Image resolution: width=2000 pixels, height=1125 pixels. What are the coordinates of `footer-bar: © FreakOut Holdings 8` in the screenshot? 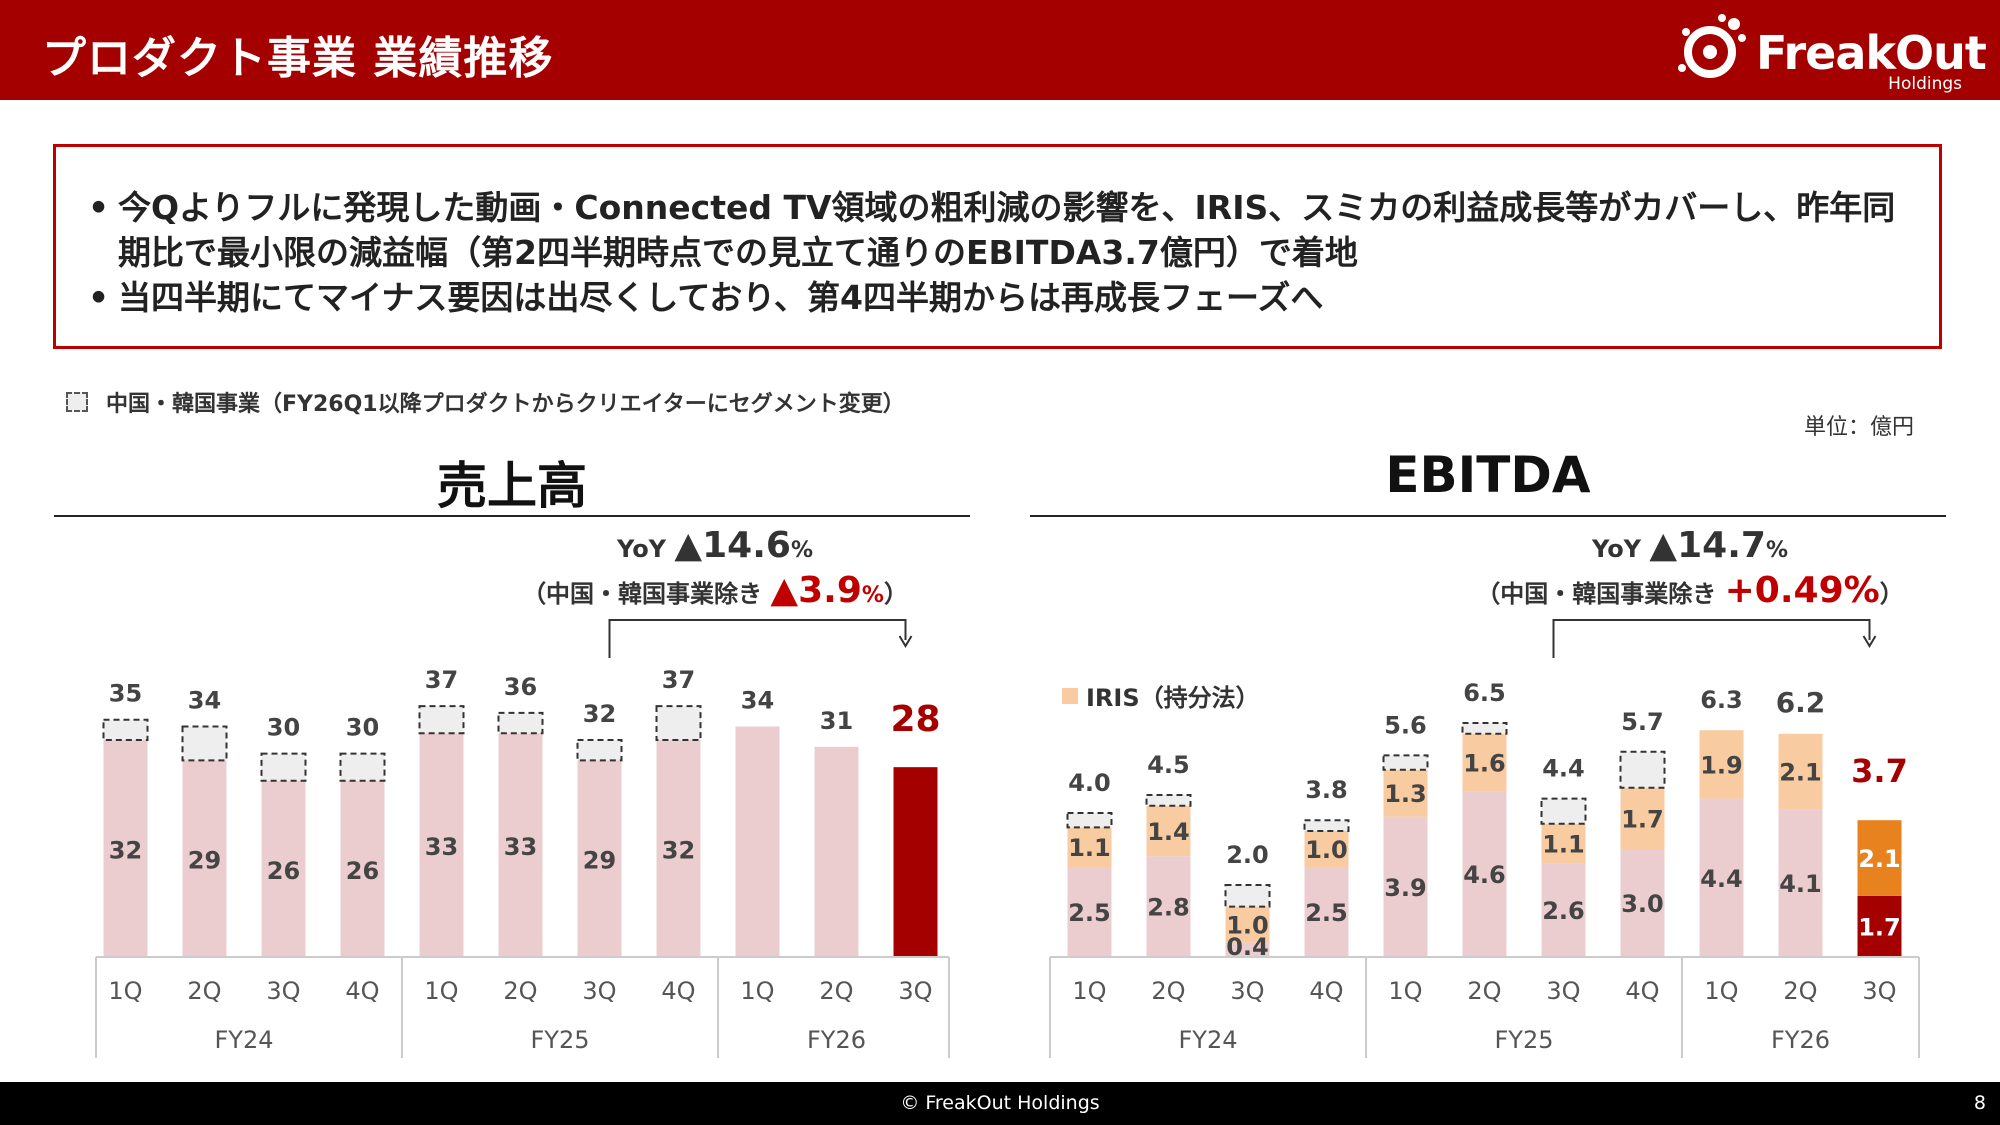 It's located at (1000, 1103).